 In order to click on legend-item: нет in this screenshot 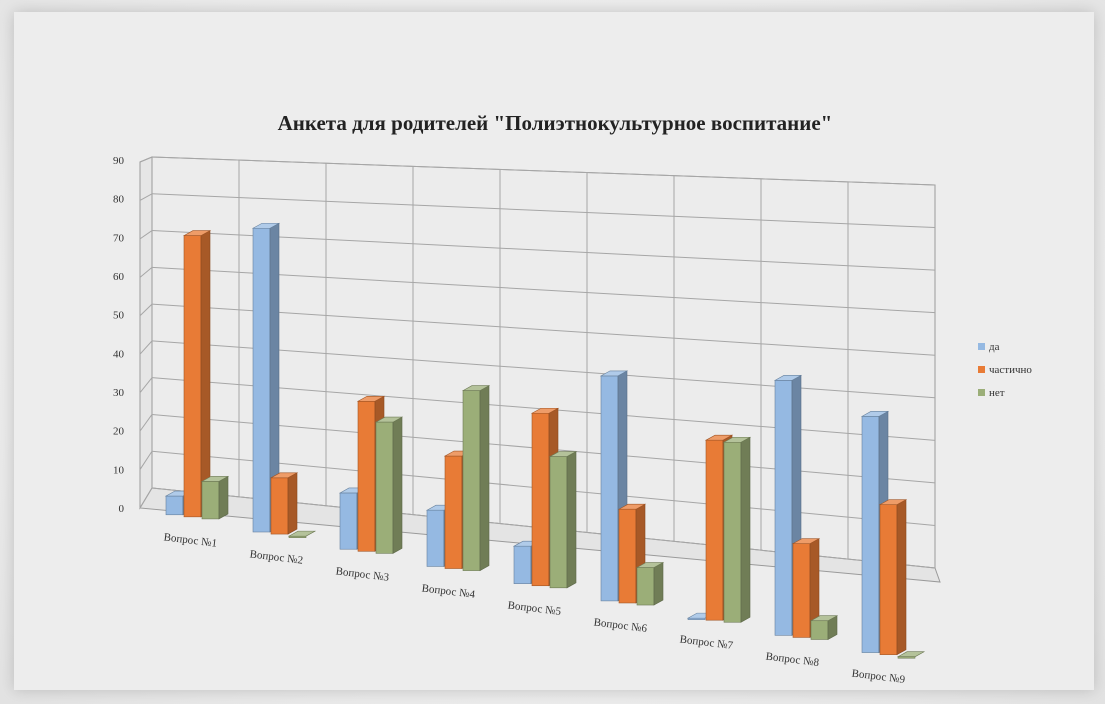, I will do `click(991, 393)`.